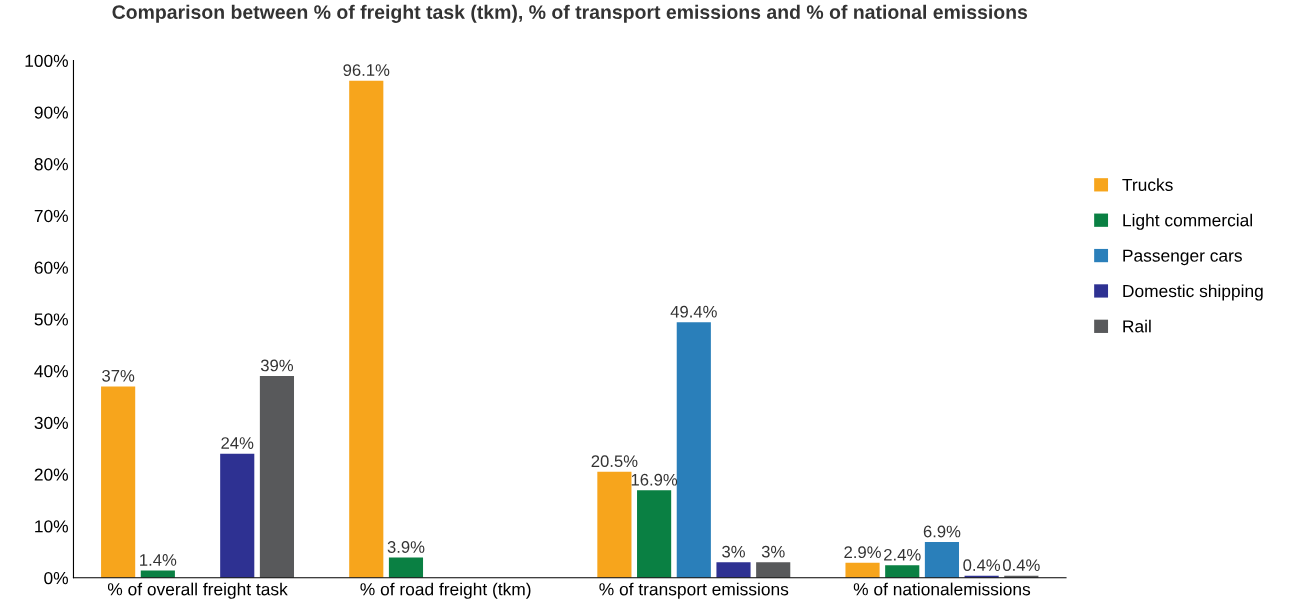  Describe the element at coordinates (46, 60) in the screenshot. I see `y-tick-label: 100%` at that location.